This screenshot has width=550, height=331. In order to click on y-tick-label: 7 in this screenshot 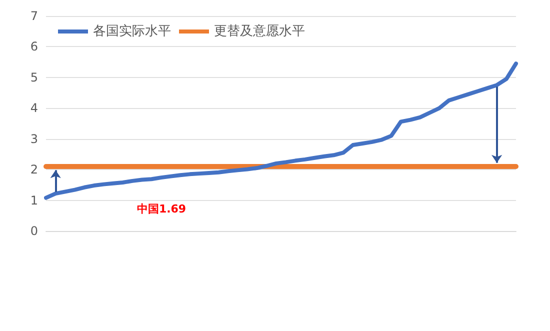, I will do `click(34, 16)`.